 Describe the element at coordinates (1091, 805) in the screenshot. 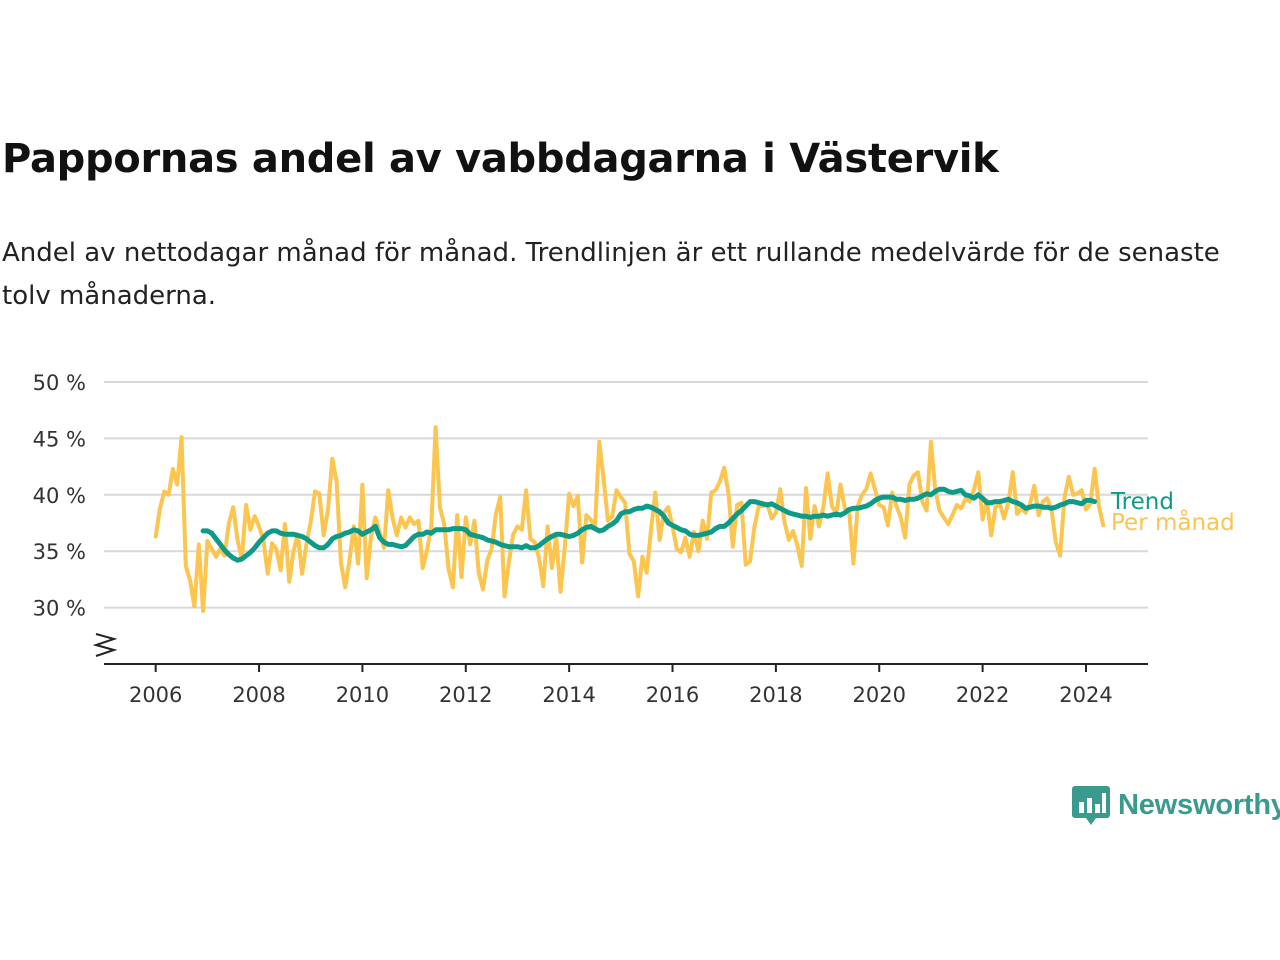

I see `newsworthy-logo-icon` at that location.